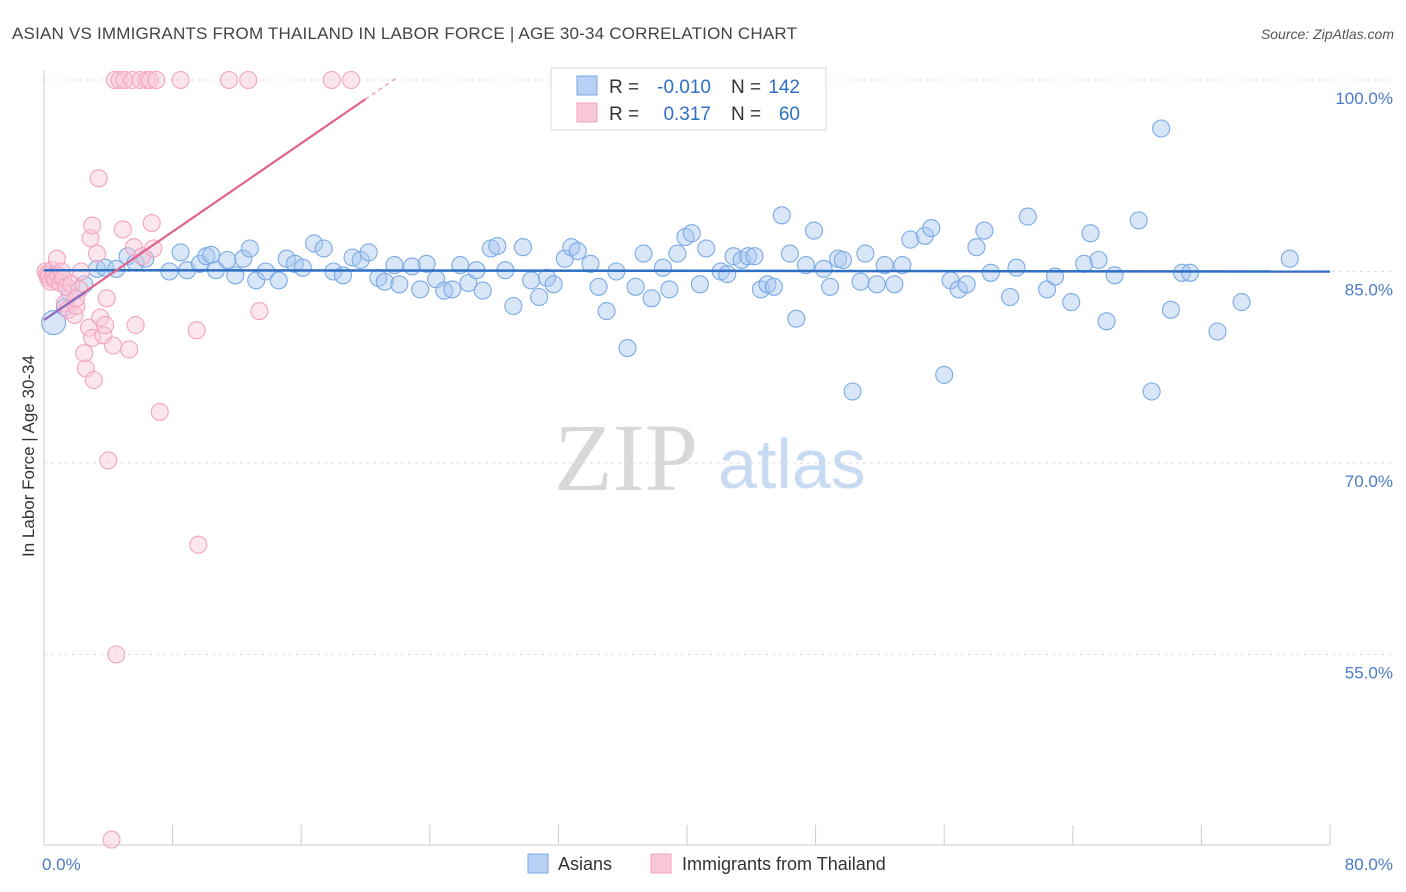 The width and height of the screenshot is (1406, 892). Describe the element at coordinates (687, 114) in the screenshot. I see `legend-r-value-thailand: 0.317` at that location.